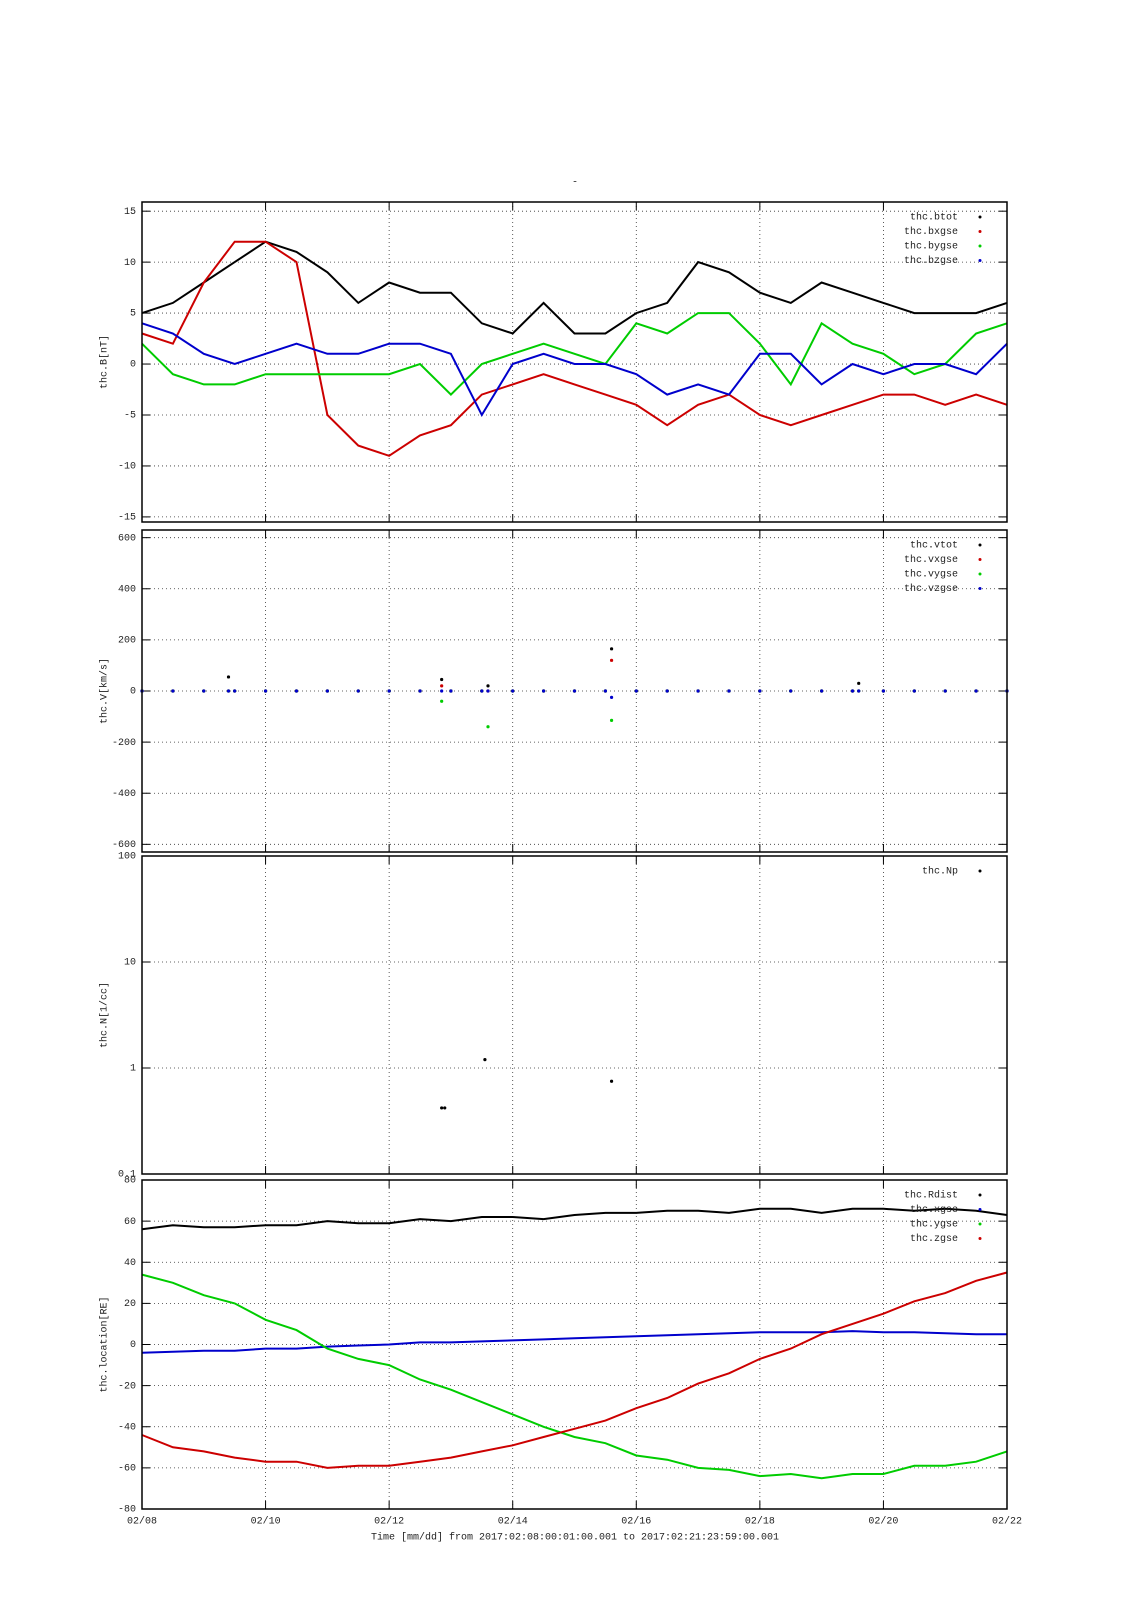 The image size is (1131, 1600). What do you see at coordinates (1007, 1522) in the screenshot?
I see `x-tick-label: 02/22` at bounding box center [1007, 1522].